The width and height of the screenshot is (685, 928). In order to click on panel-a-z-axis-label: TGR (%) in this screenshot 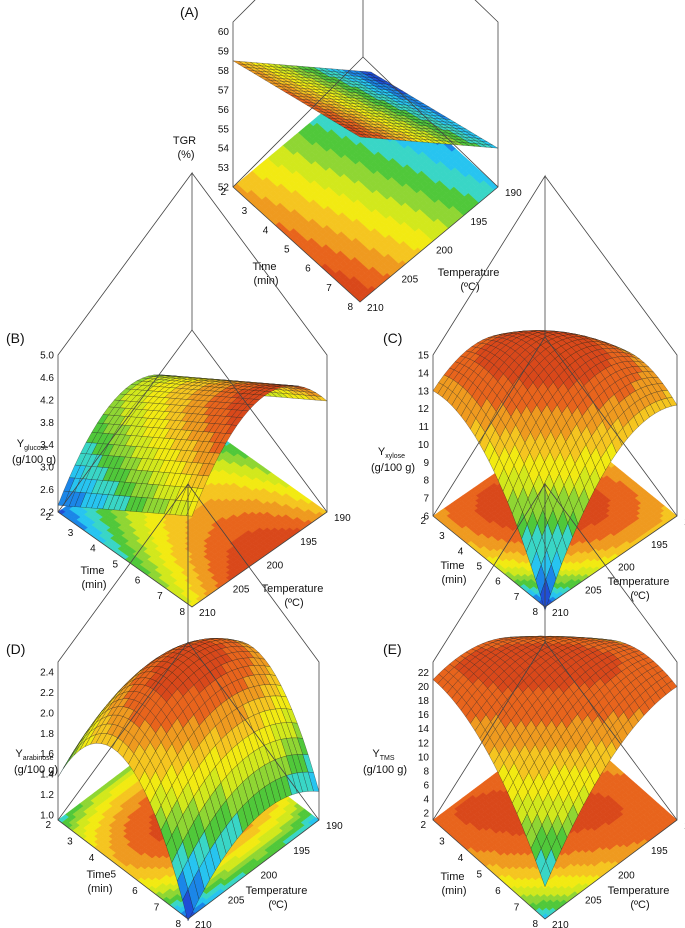, I will do `click(186, 148)`.